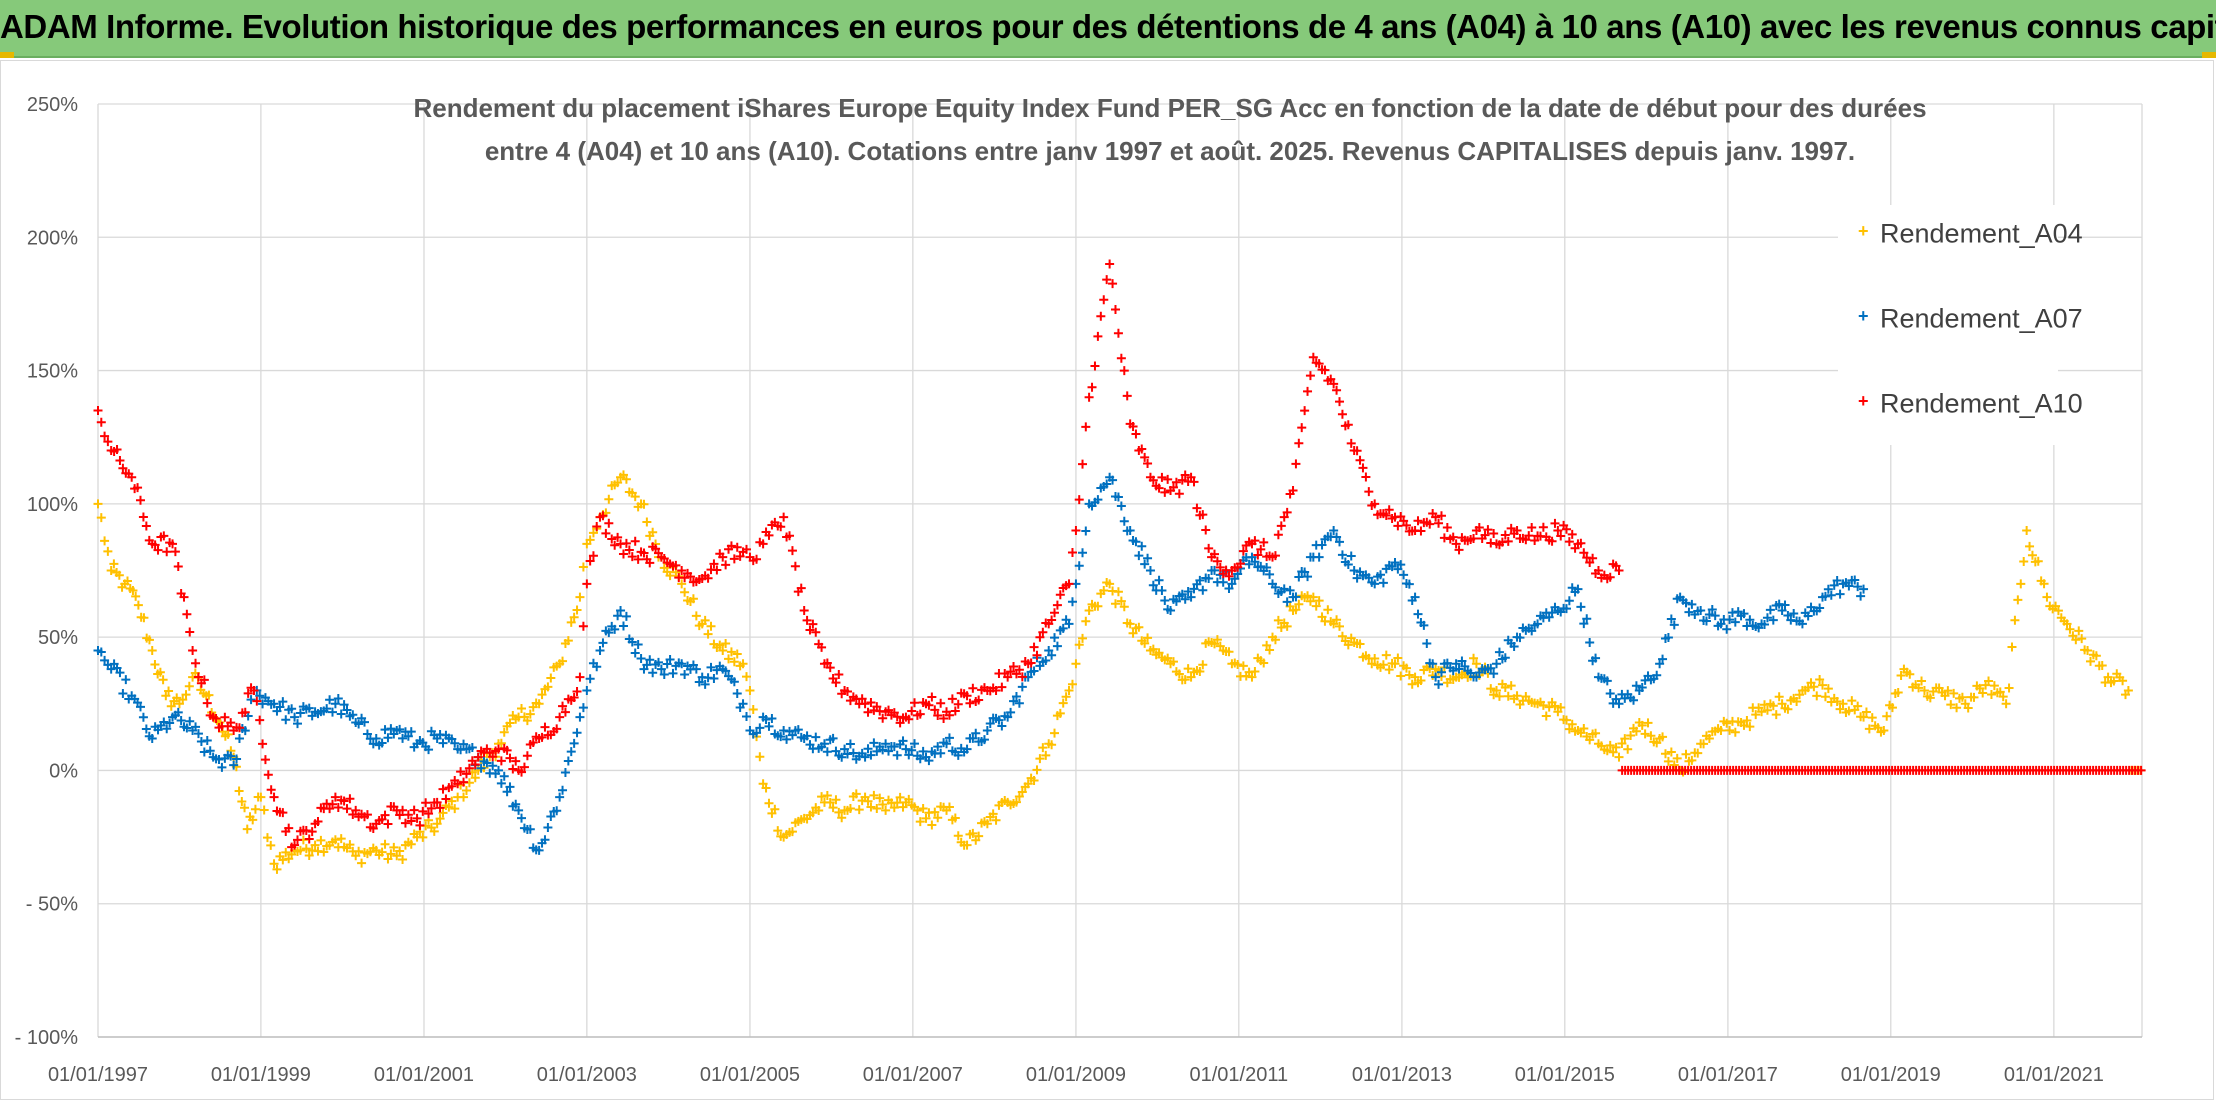 The height and width of the screenshot is (1102, 2216). I want to click on x-tick-label: 01/01/2021, so click(2054, 1075).